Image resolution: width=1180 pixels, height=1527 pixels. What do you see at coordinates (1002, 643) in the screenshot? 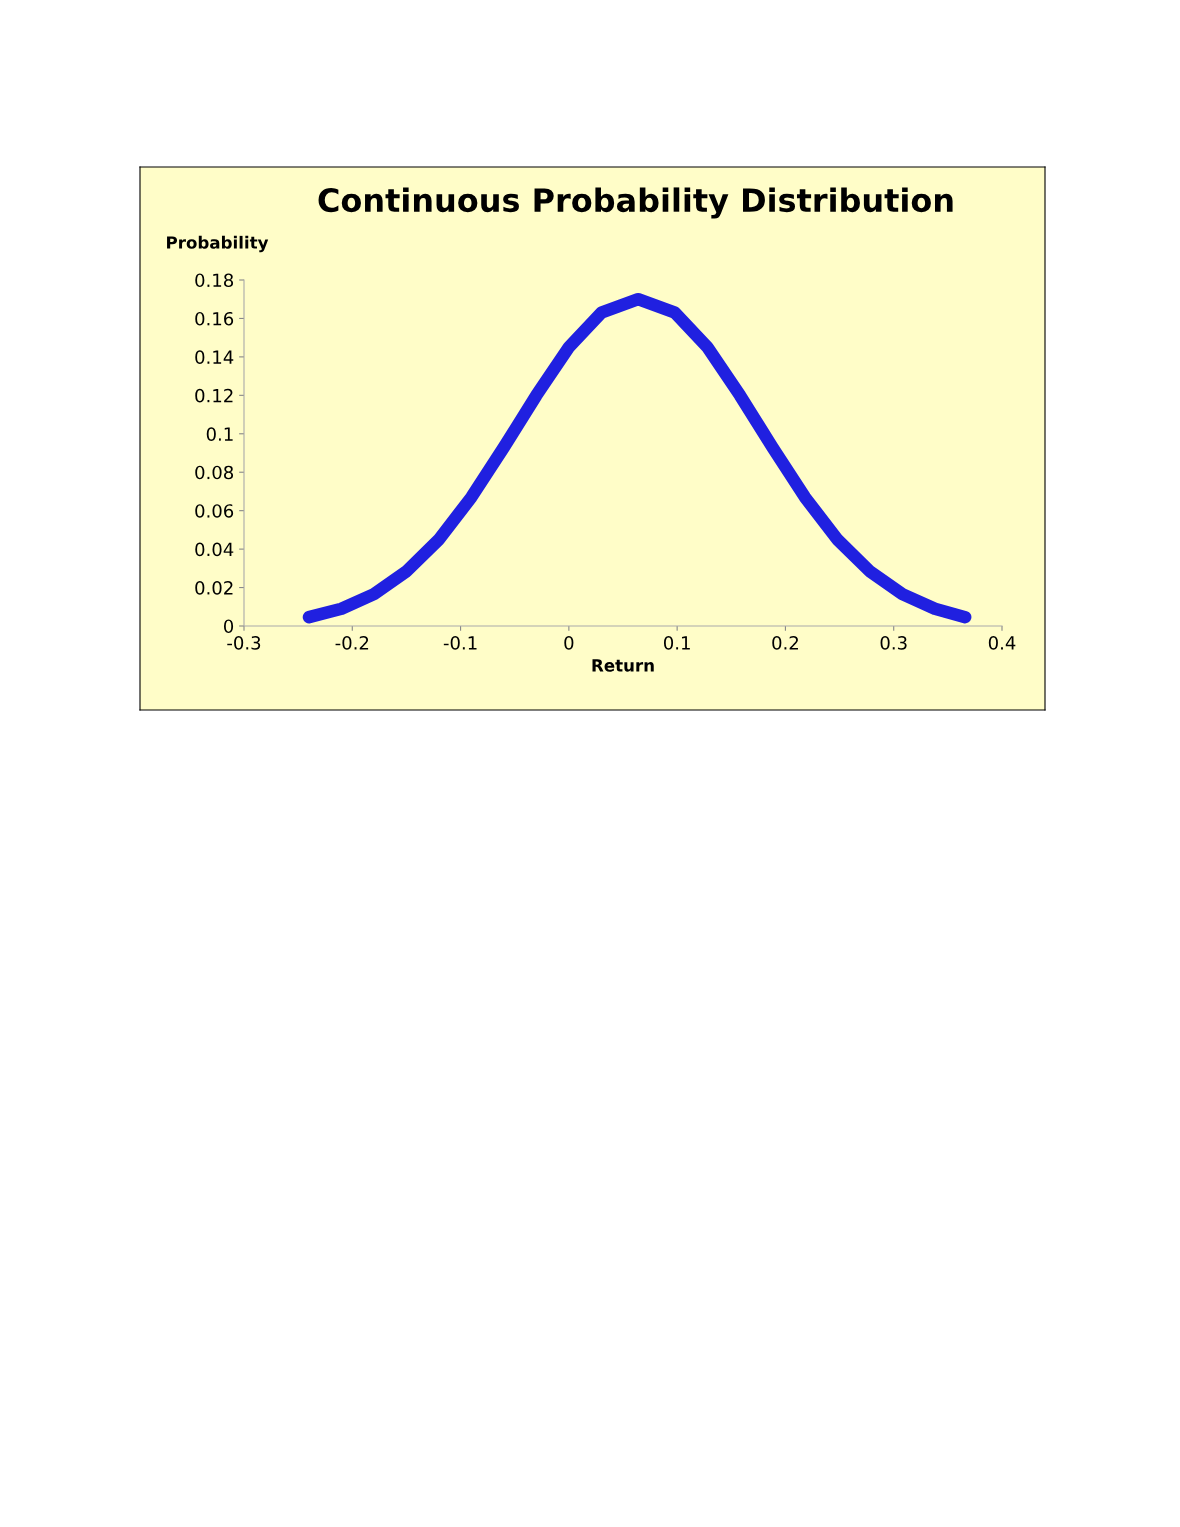
I see `x-tick-label: 0.4` at bounding box center [1002, 643].